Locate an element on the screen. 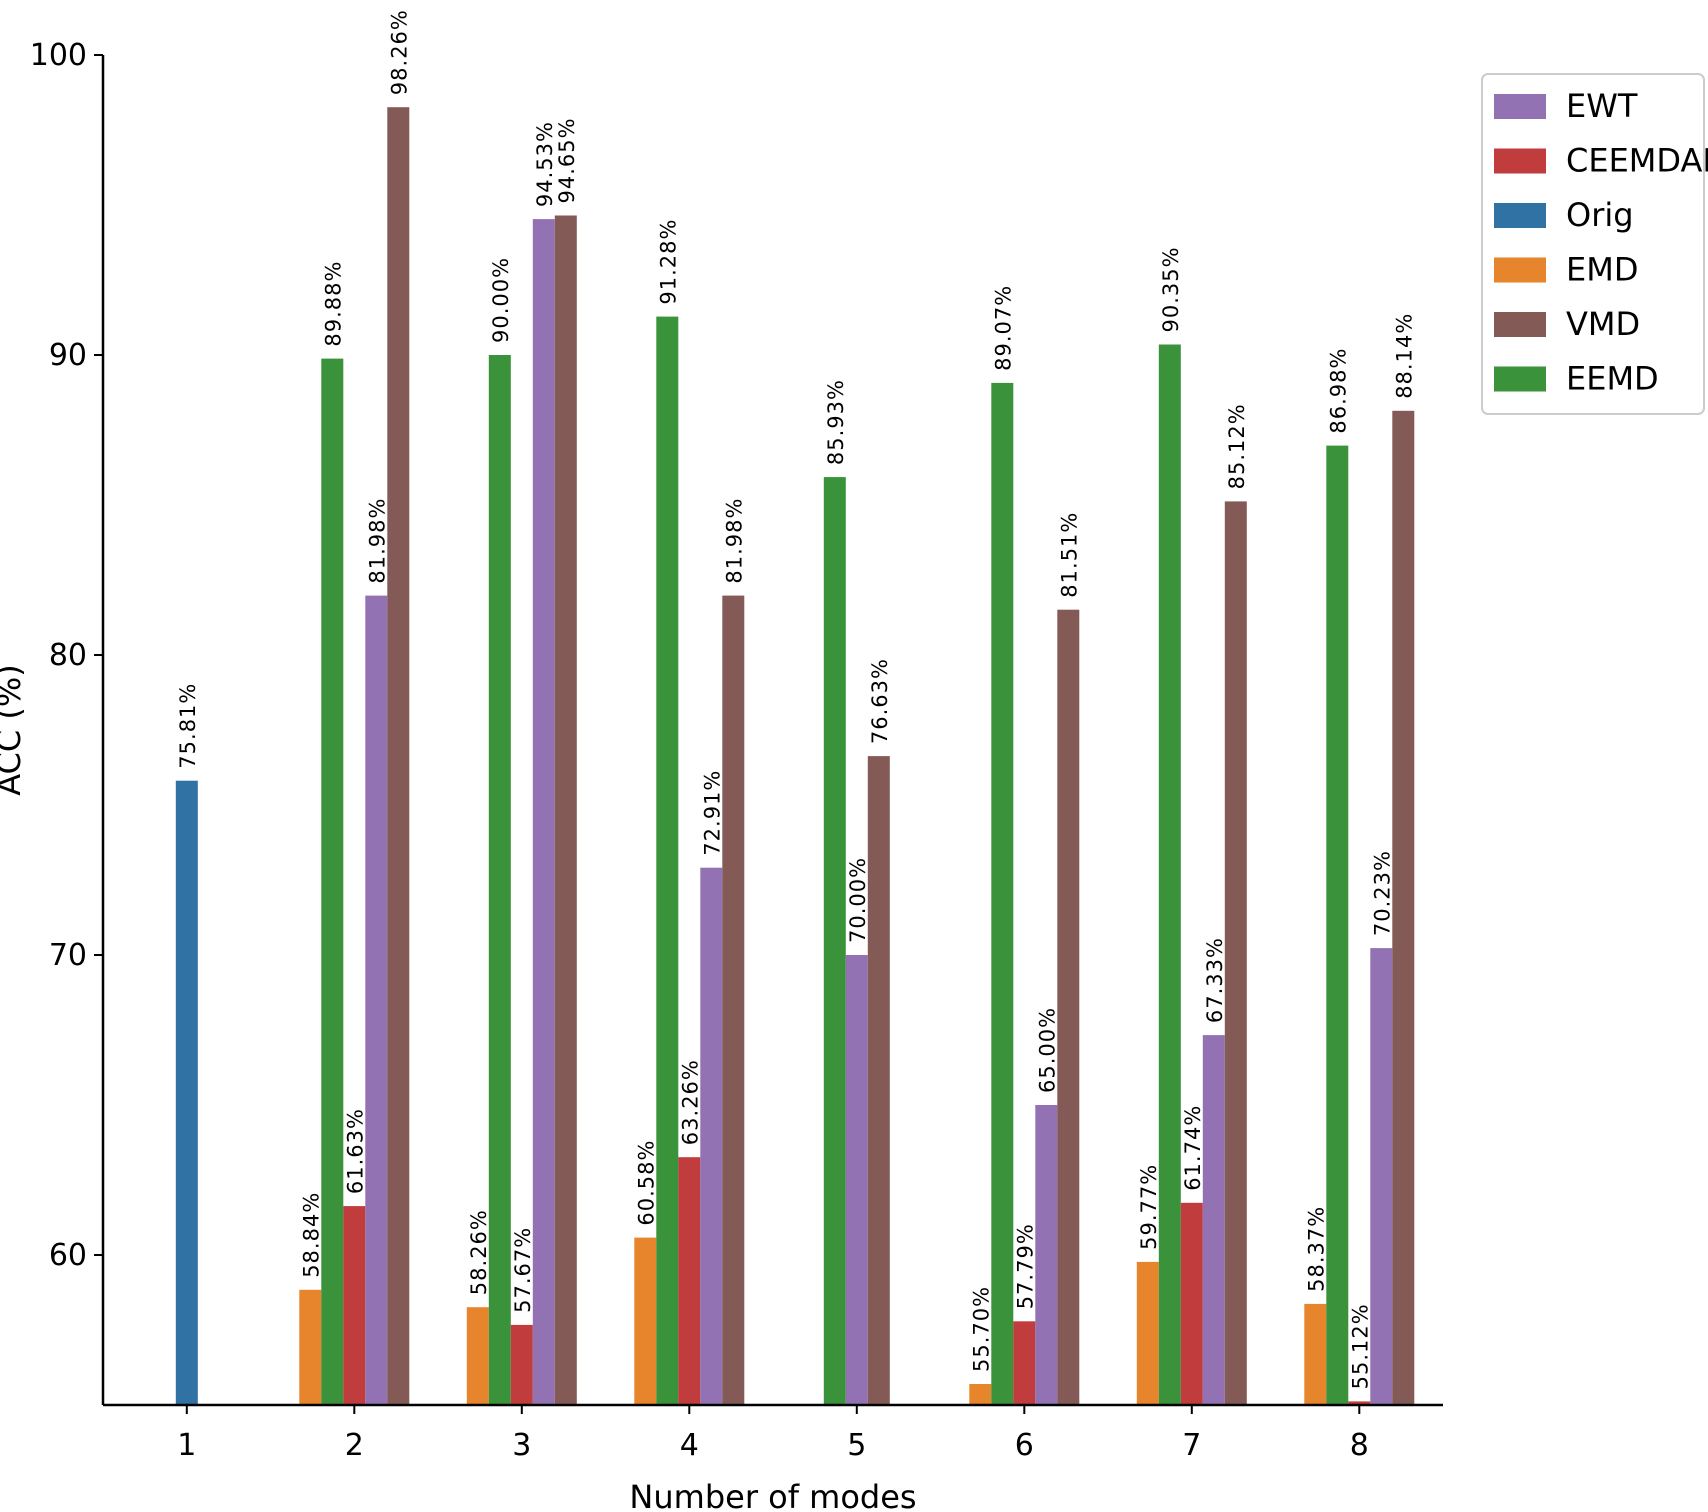 This screenshot has height=1512, width=1708. data-label-ewt-2: 81.98% is located at coordinates (377, 541).